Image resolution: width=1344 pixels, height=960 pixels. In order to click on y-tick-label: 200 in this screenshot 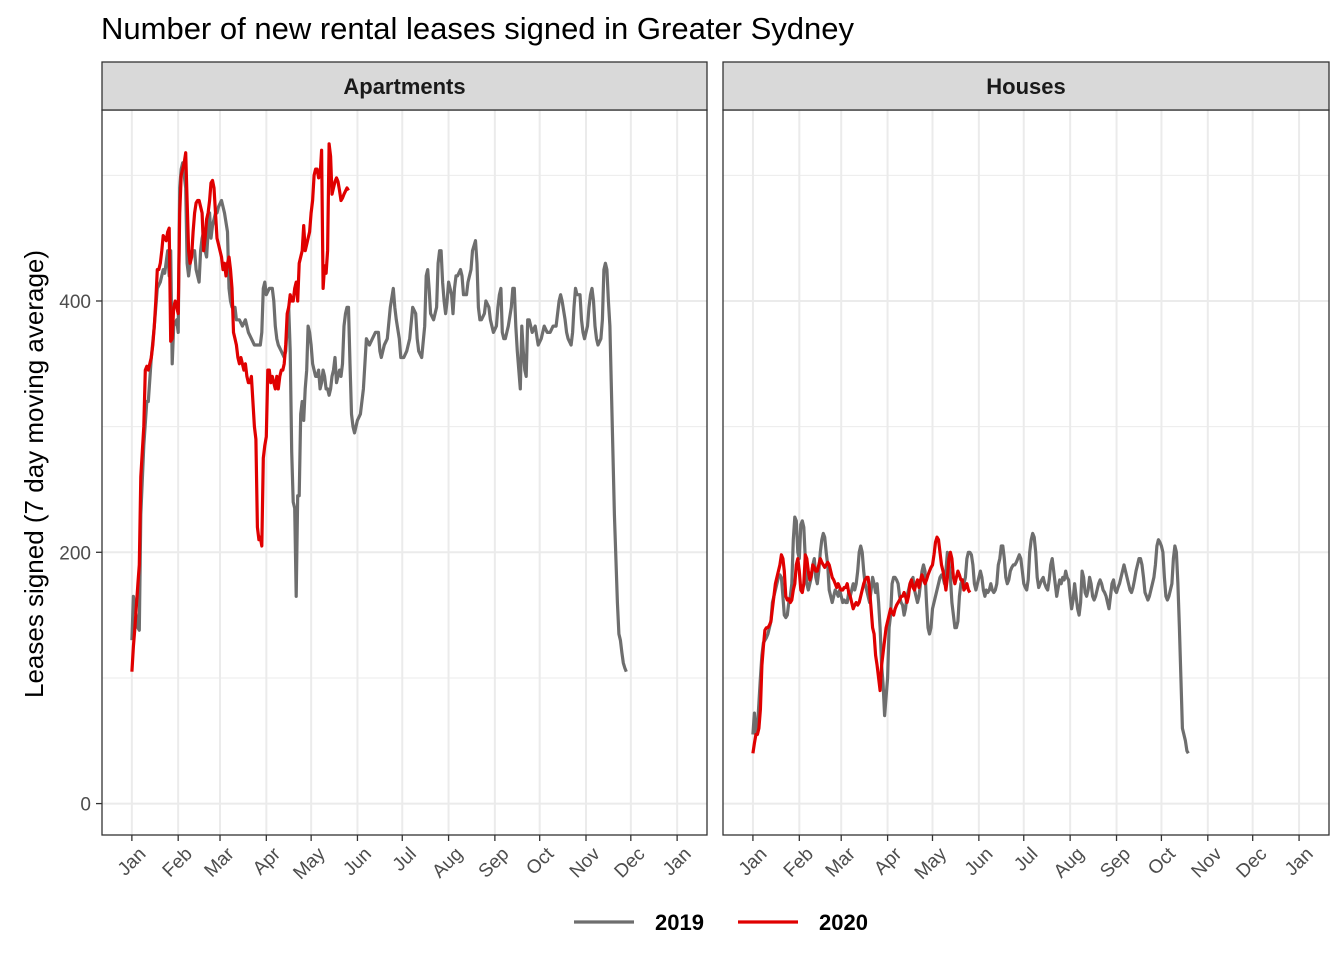, I will do `click(75, 553)`.